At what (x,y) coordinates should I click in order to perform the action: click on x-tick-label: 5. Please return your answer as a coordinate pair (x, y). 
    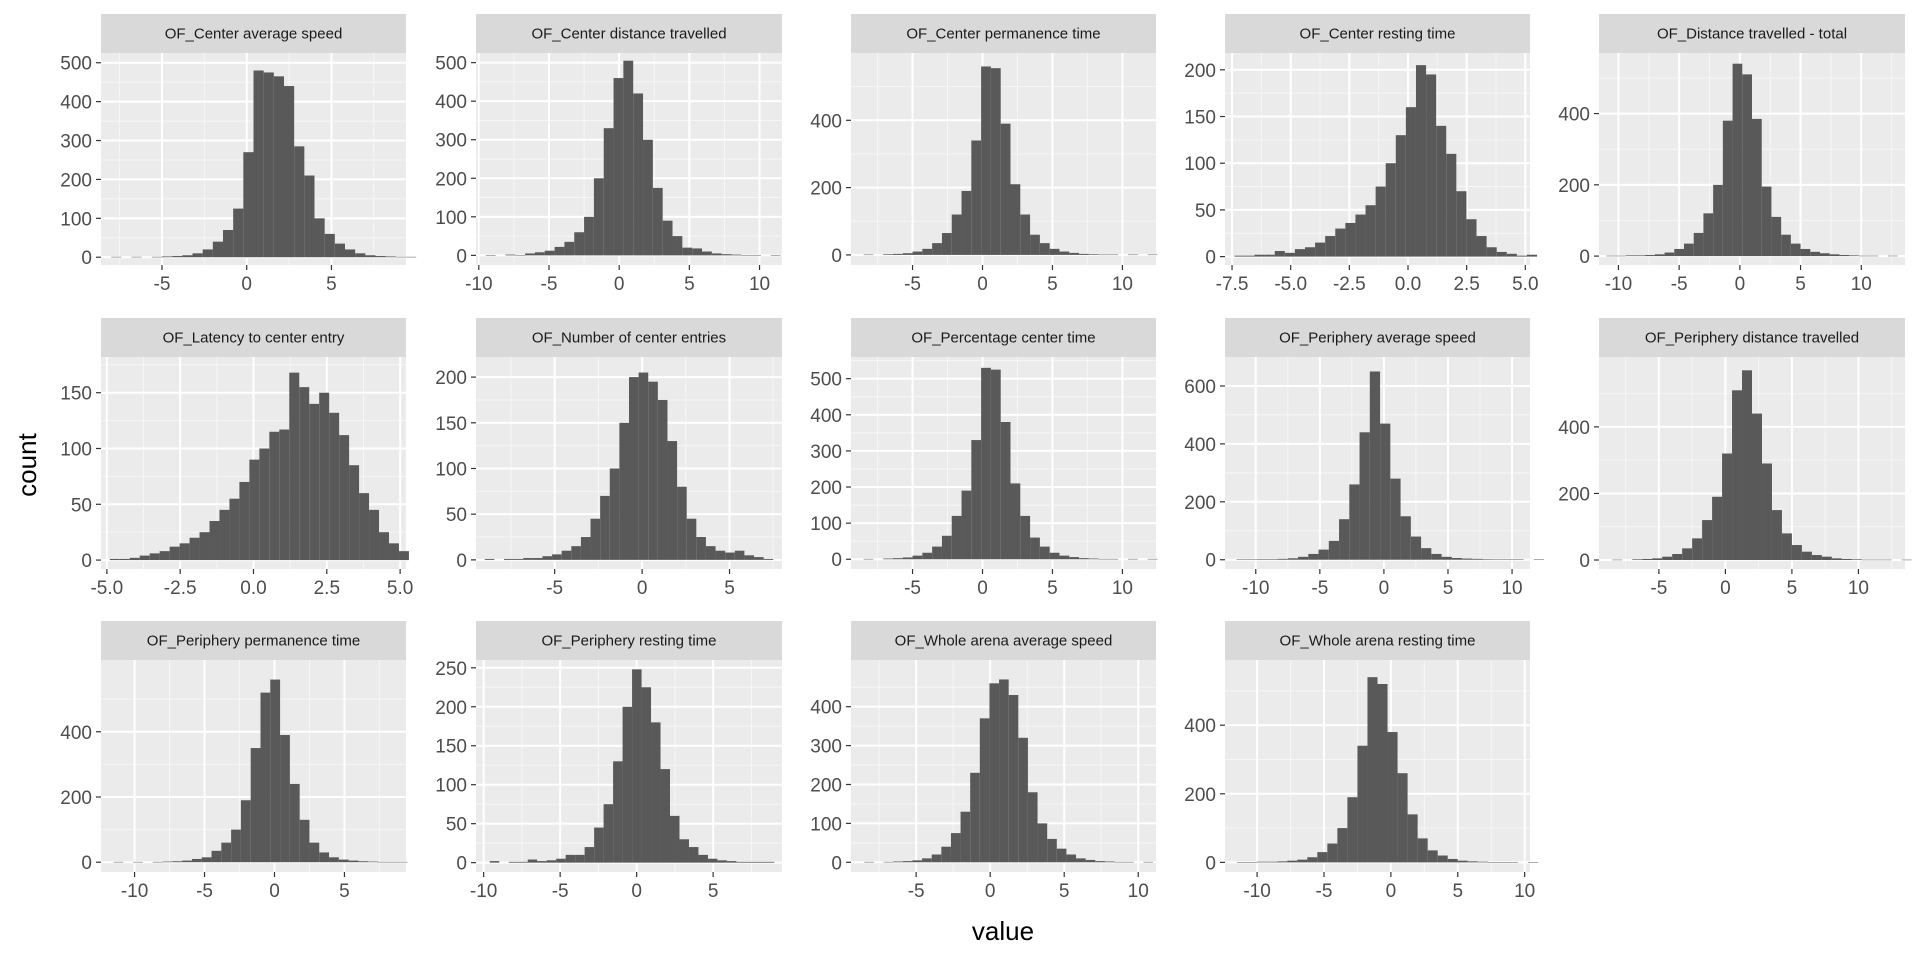
    Looking at the image, I should click on (1052, 588).